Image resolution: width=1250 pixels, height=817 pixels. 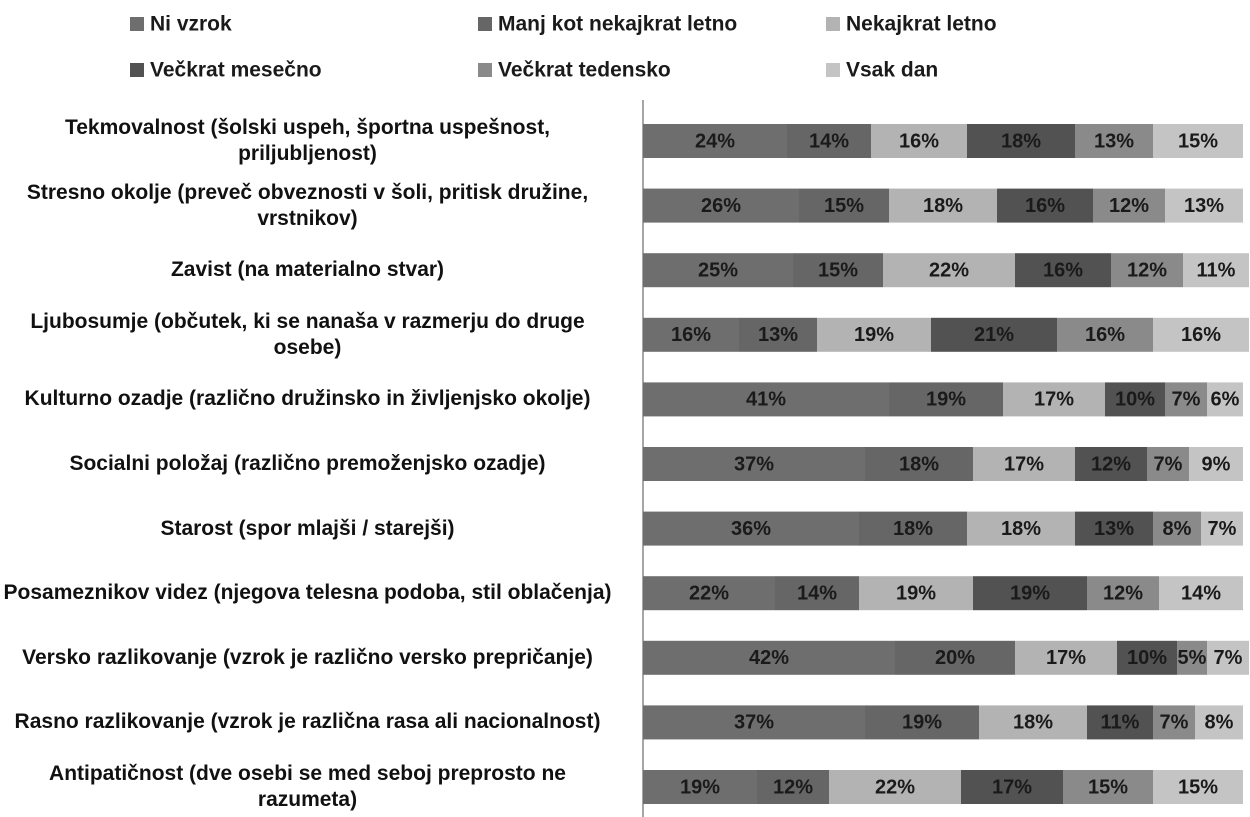 I want to click on value-label: 42%, so click(x=769, y=658).